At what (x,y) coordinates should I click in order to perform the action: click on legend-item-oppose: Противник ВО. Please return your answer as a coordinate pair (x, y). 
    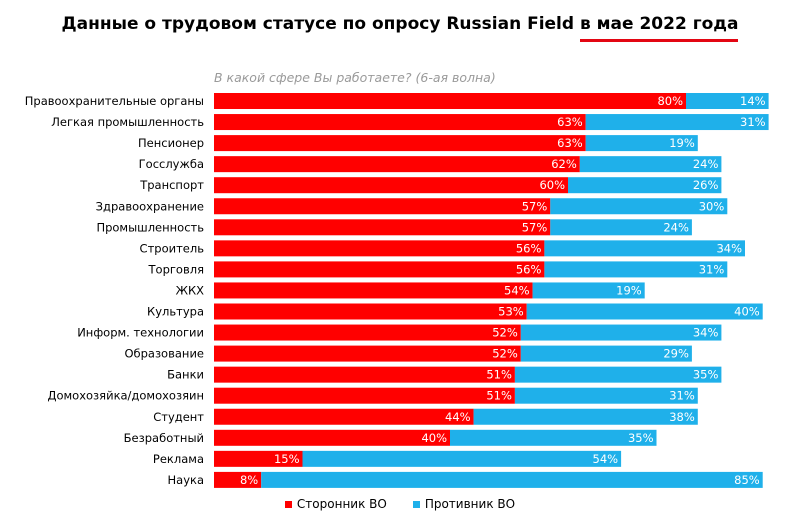
    Looking at the image, I should click on (464, 504).